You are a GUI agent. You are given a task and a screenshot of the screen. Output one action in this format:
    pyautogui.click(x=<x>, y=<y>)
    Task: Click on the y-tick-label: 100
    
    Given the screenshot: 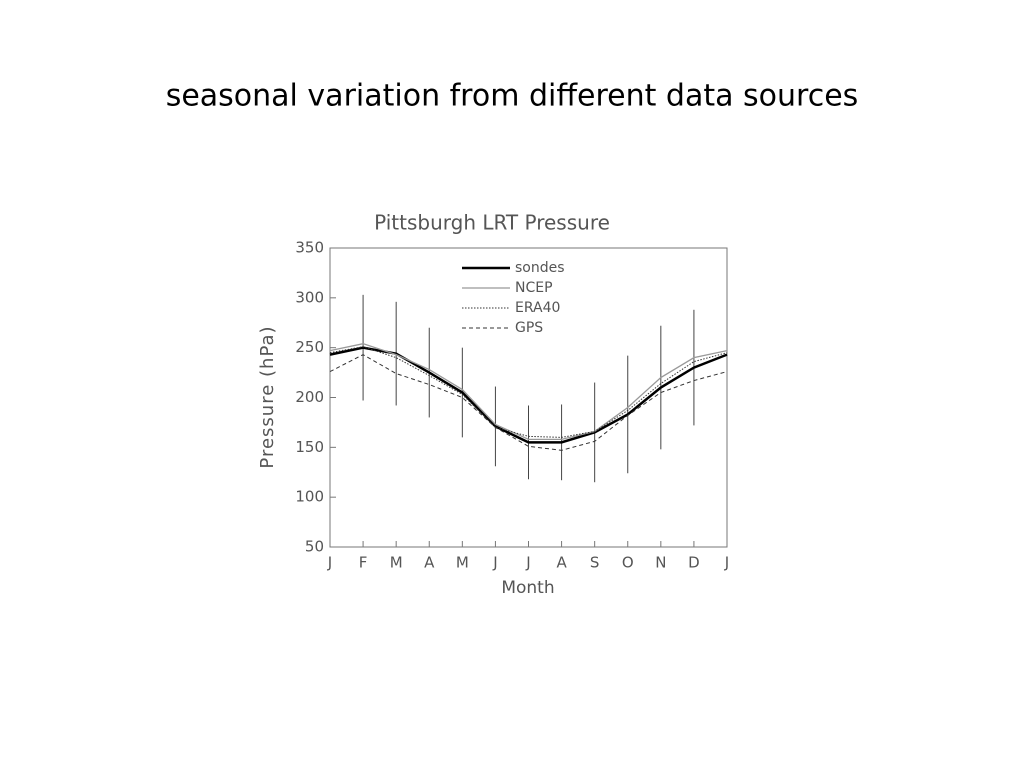 What is the action you would take?
    pyautogui.click(x=309, y=497)
    